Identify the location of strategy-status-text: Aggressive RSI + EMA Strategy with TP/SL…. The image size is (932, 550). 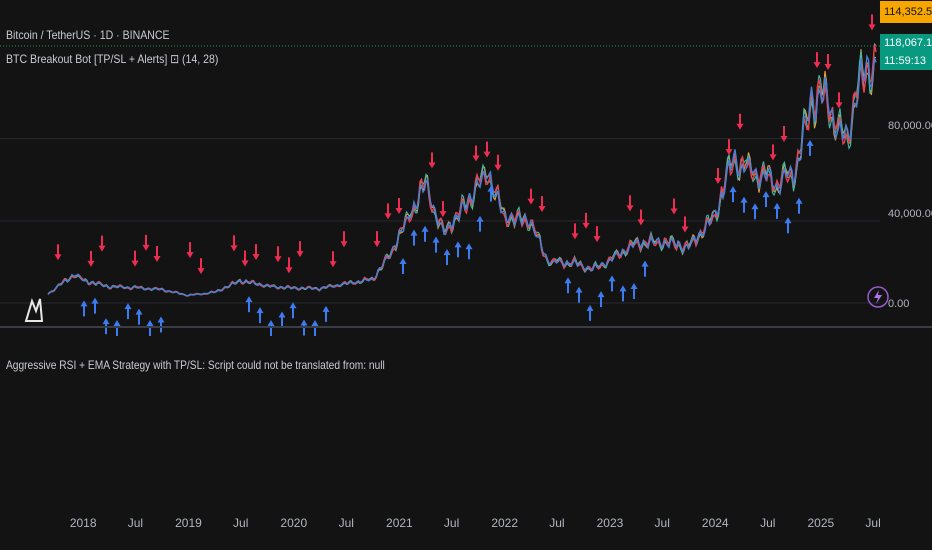
(195, 365).